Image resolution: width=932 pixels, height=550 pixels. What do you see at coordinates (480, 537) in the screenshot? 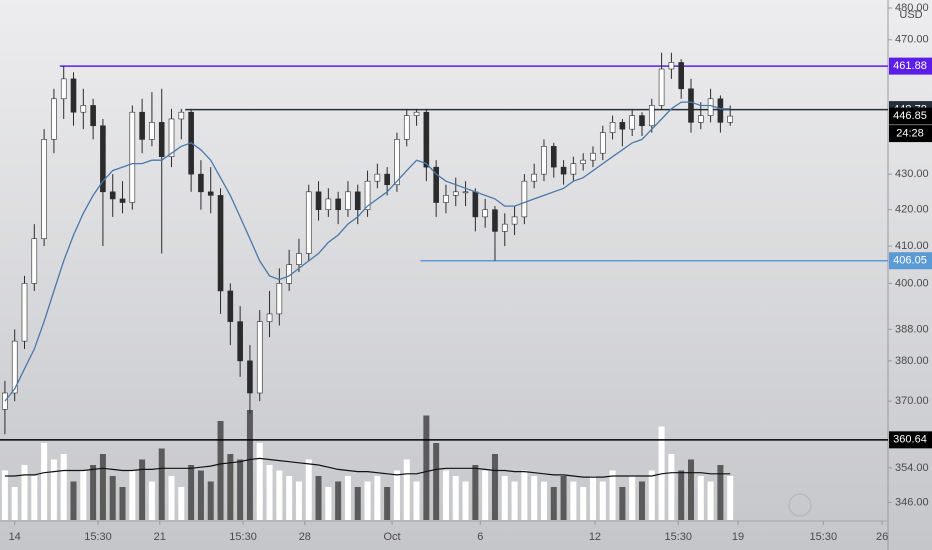
I see `x-tick-label: 6` at bounding box center [480, 537].